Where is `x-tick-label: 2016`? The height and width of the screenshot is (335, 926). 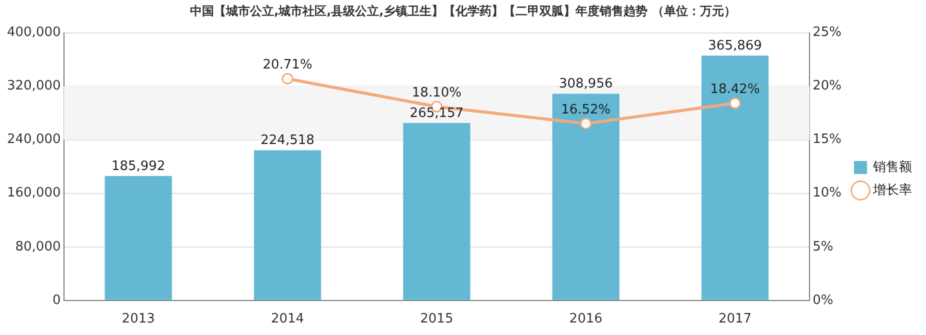
x-tick-label: 2016 is located at coordinates (585, 319).